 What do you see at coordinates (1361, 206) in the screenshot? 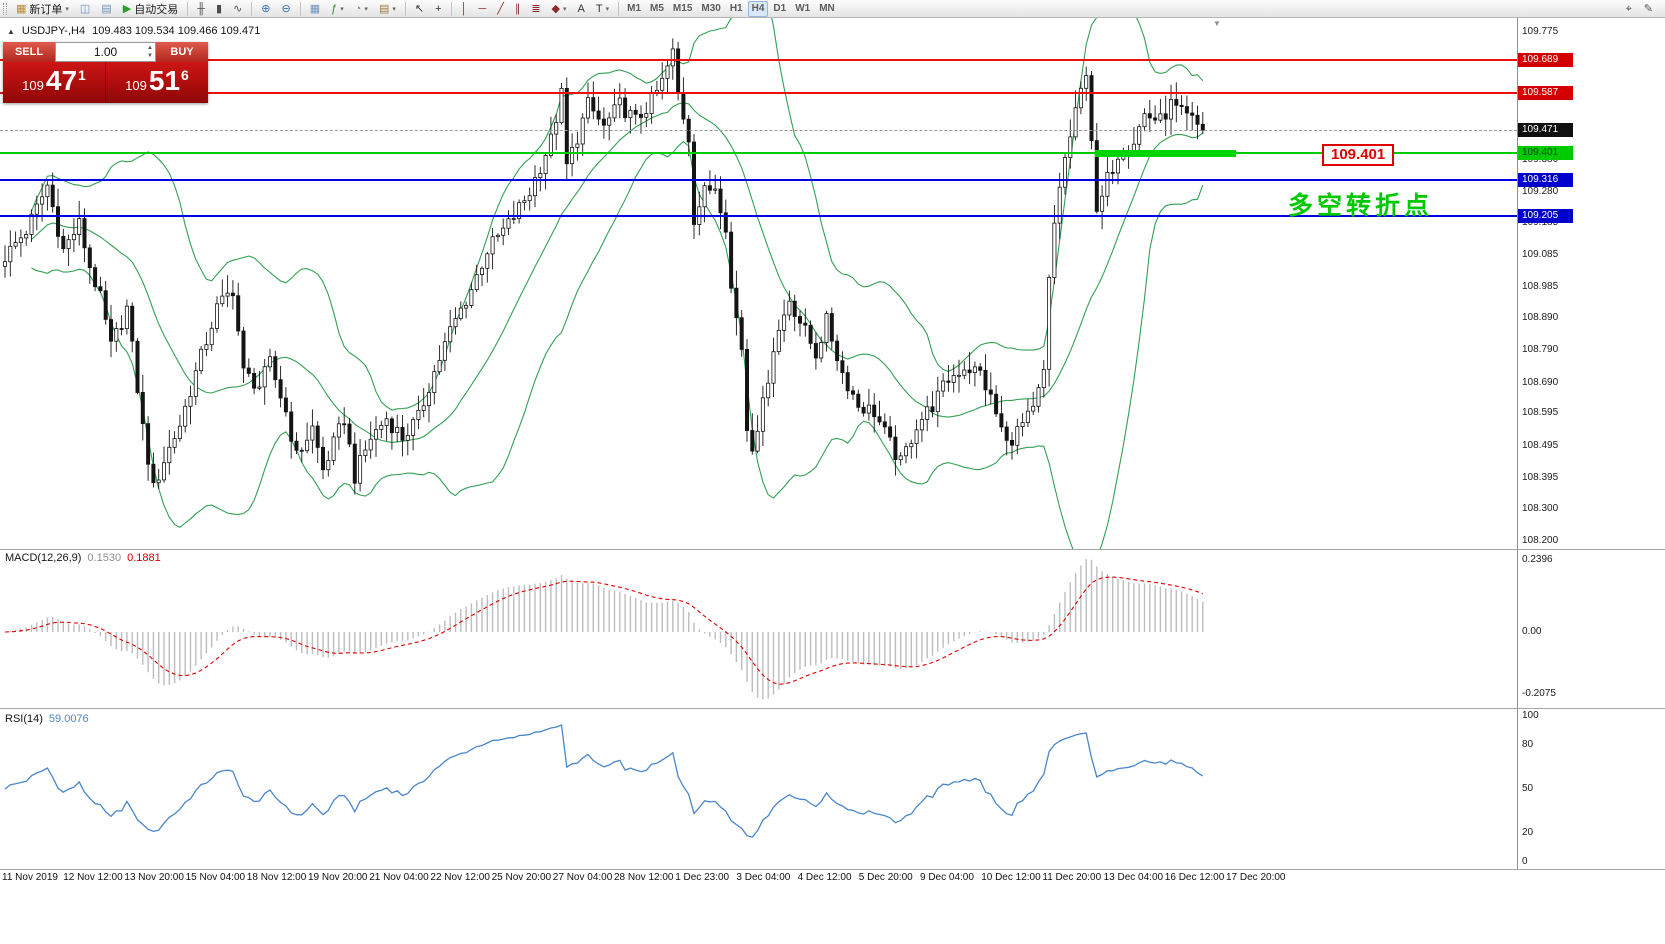
I see `turning-point-note: 多空转折点` at bounding box center [1361, 206].